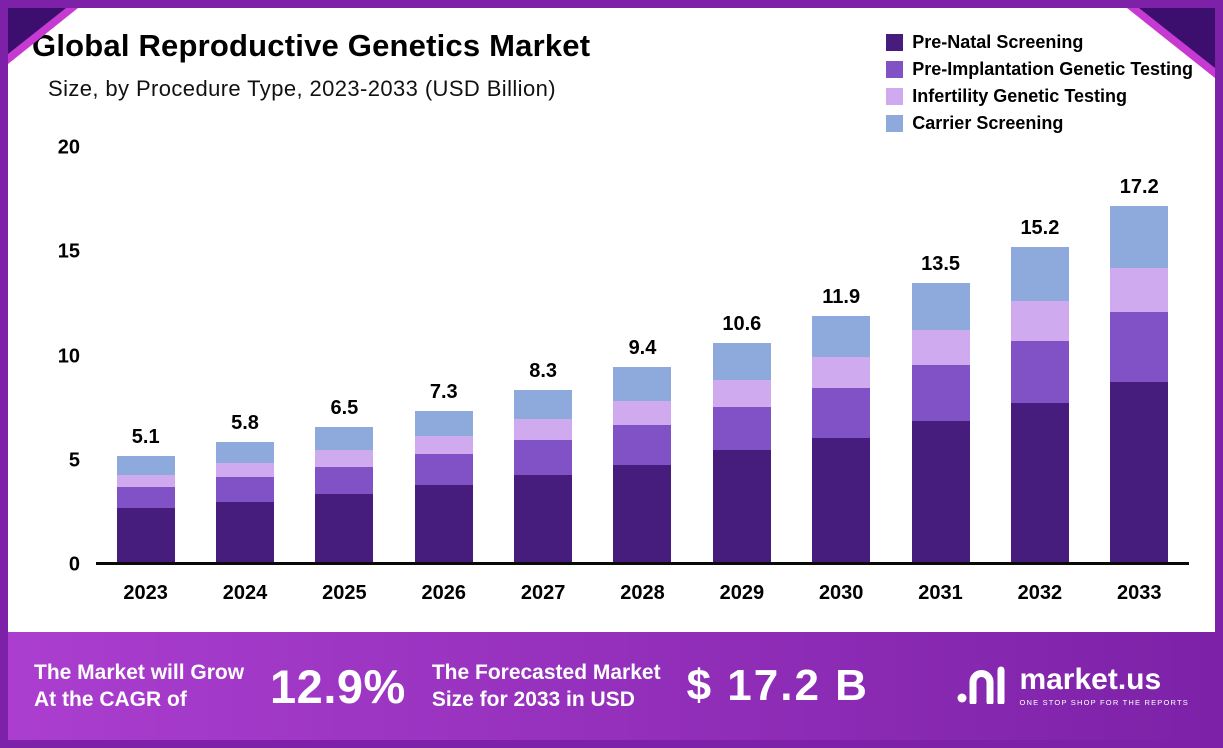 Image resolution: width=1223 pixels, height=748 pixels. I want to click on x-label-2029: 2029, so click(742, 593).